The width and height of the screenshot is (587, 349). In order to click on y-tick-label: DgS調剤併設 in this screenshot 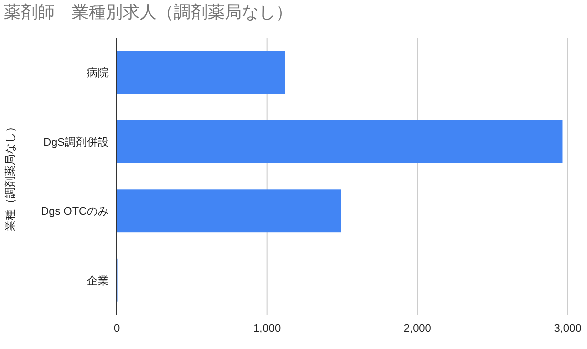, I will do `click(76, 142)`.